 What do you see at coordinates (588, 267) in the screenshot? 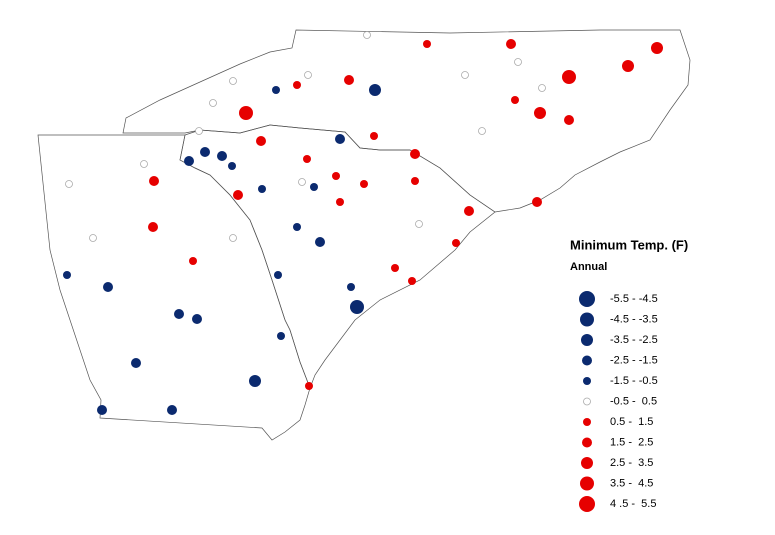
I see `legend-subtitle: Annual` at bounding box center [588, 267].